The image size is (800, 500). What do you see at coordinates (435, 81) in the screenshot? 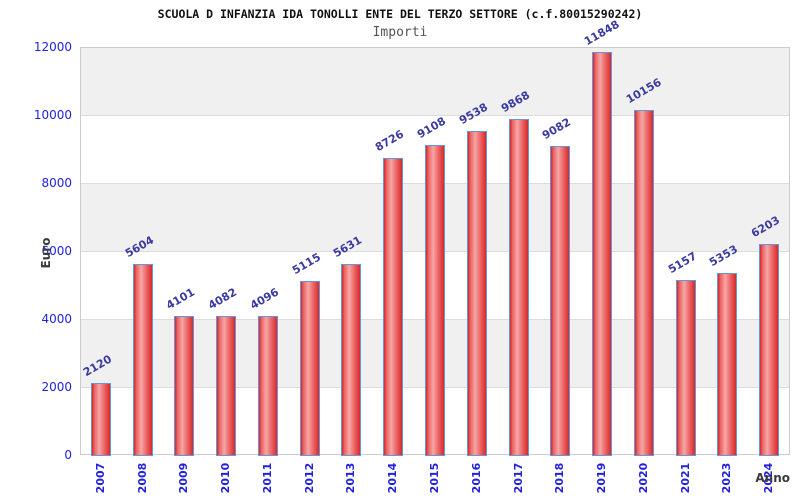
I see `grid-band` at bounding box center [435, 81].